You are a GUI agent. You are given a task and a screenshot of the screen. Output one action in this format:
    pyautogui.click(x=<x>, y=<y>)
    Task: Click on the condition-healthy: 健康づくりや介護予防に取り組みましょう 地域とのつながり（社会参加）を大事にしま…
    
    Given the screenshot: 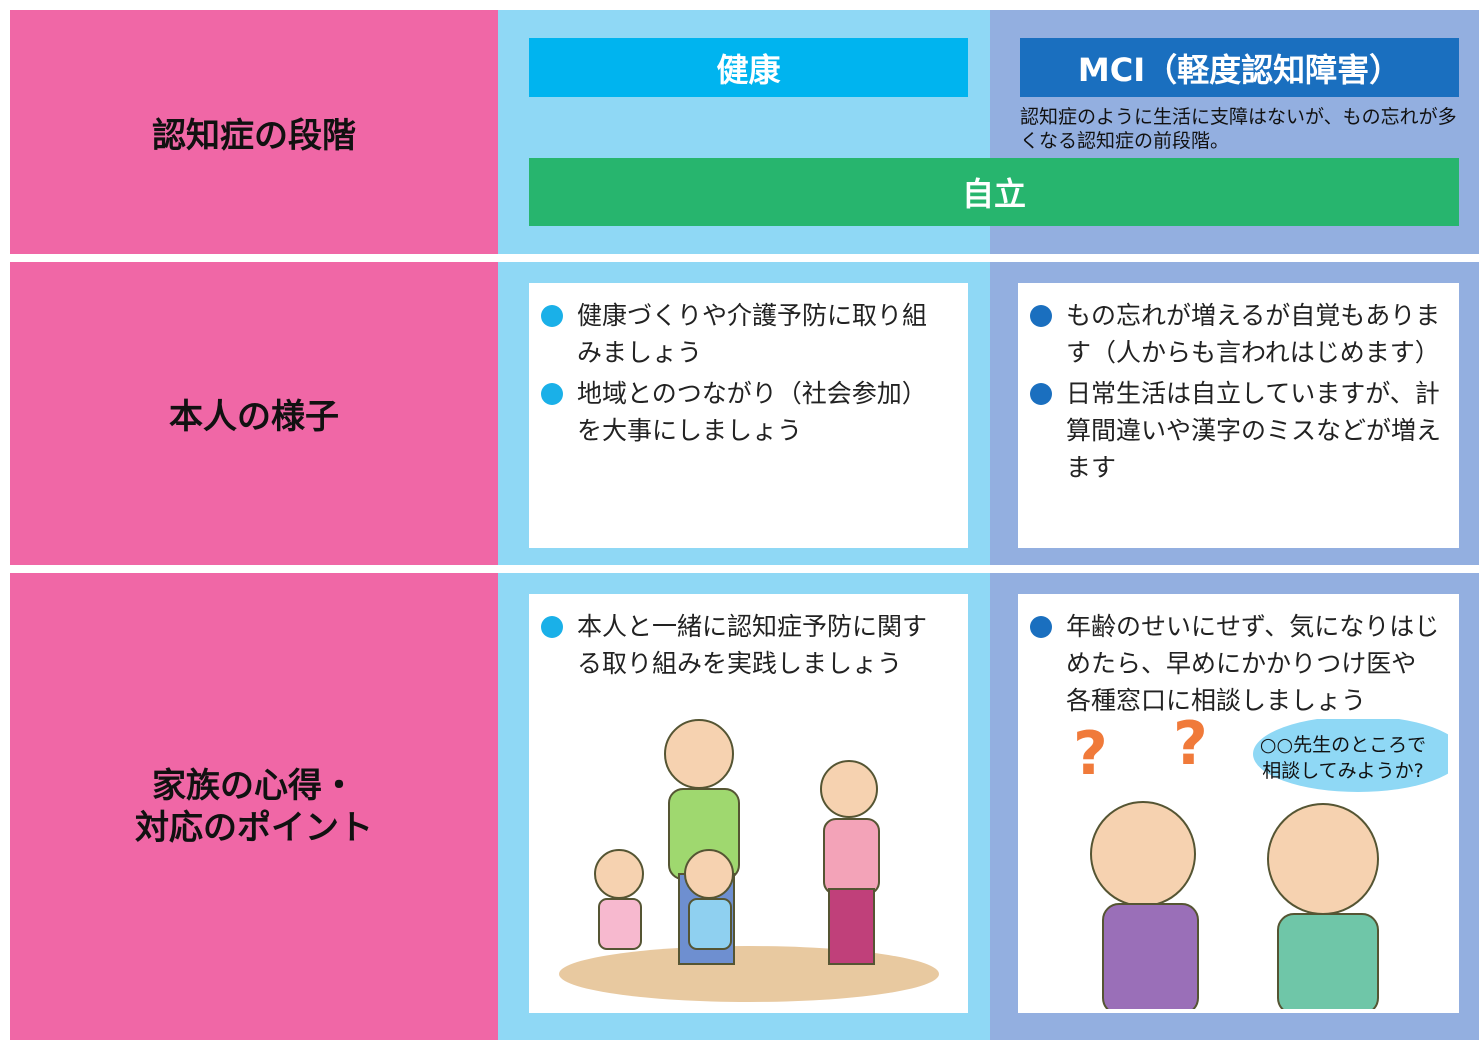 What is the action you would take?
    pyautogui.click(x=748, y=415)
    